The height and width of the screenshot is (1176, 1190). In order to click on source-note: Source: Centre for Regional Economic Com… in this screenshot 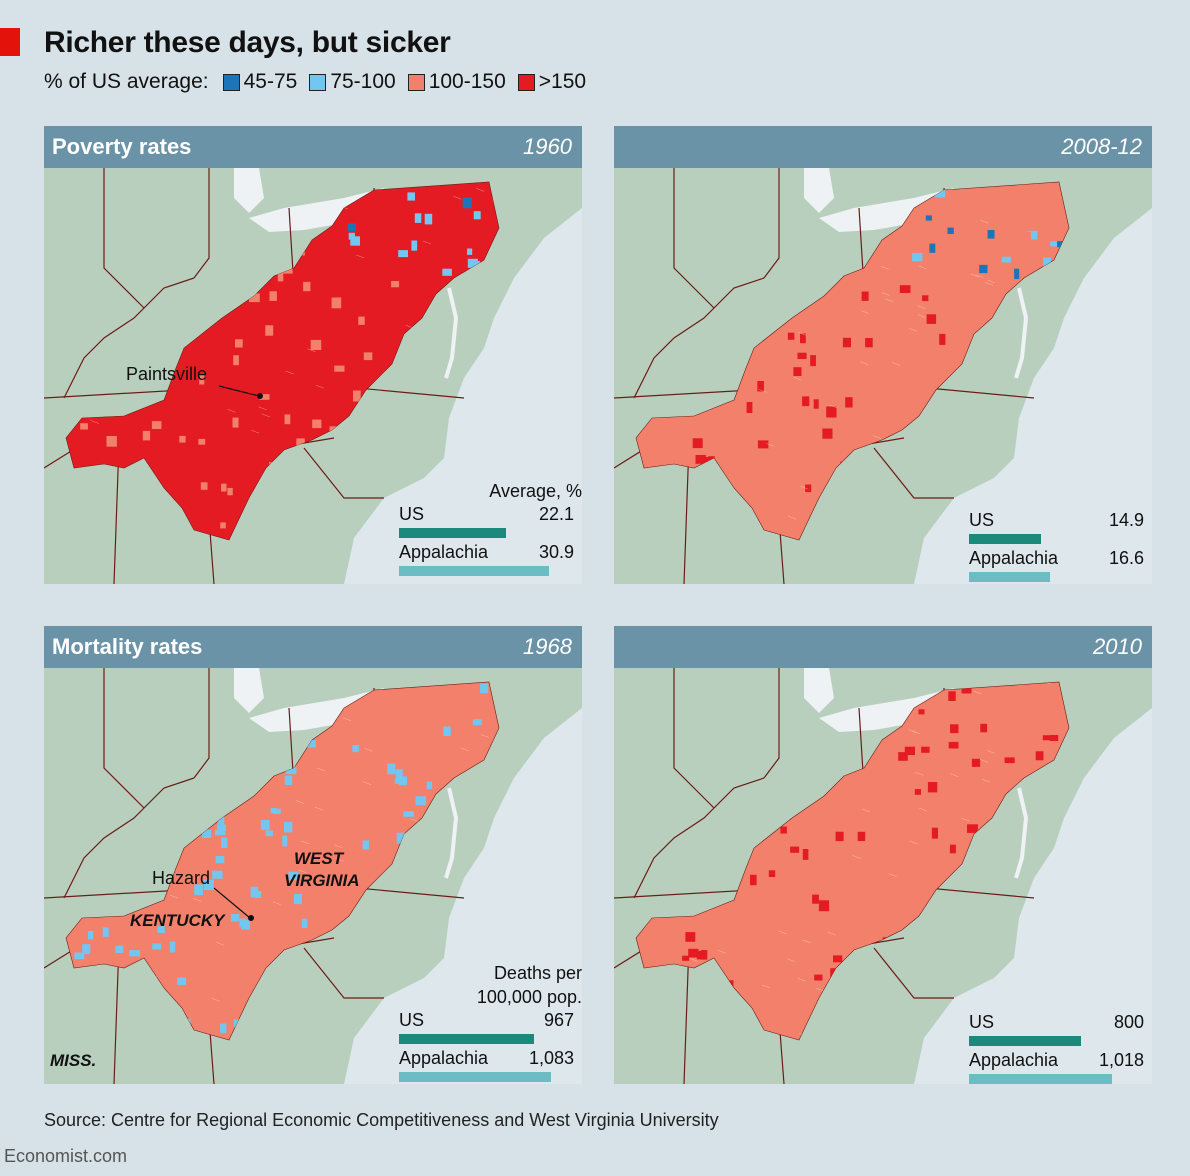, I will do `click(381, 1120)`.